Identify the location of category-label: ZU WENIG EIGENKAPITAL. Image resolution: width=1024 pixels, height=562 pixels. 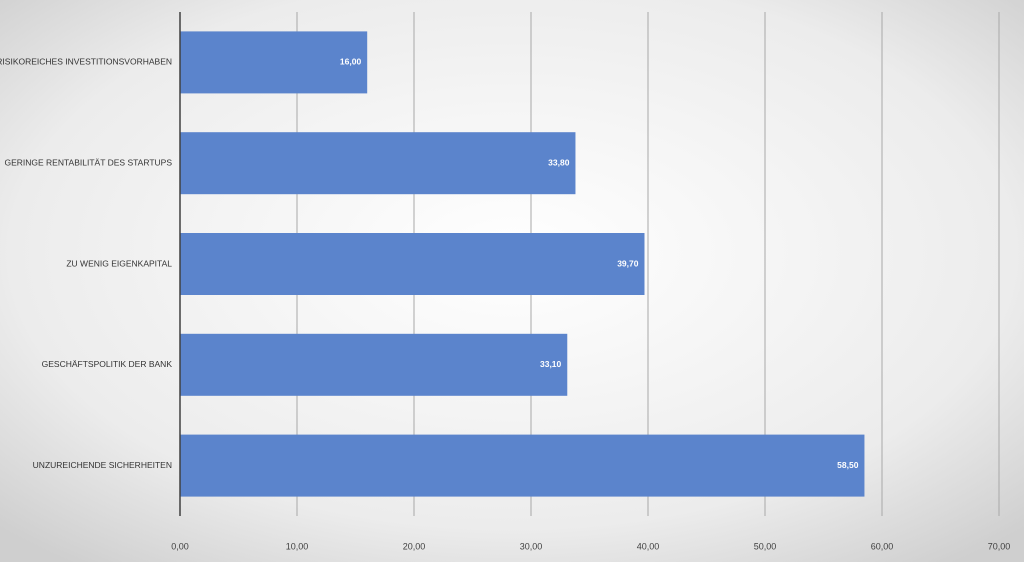
(119, 263).